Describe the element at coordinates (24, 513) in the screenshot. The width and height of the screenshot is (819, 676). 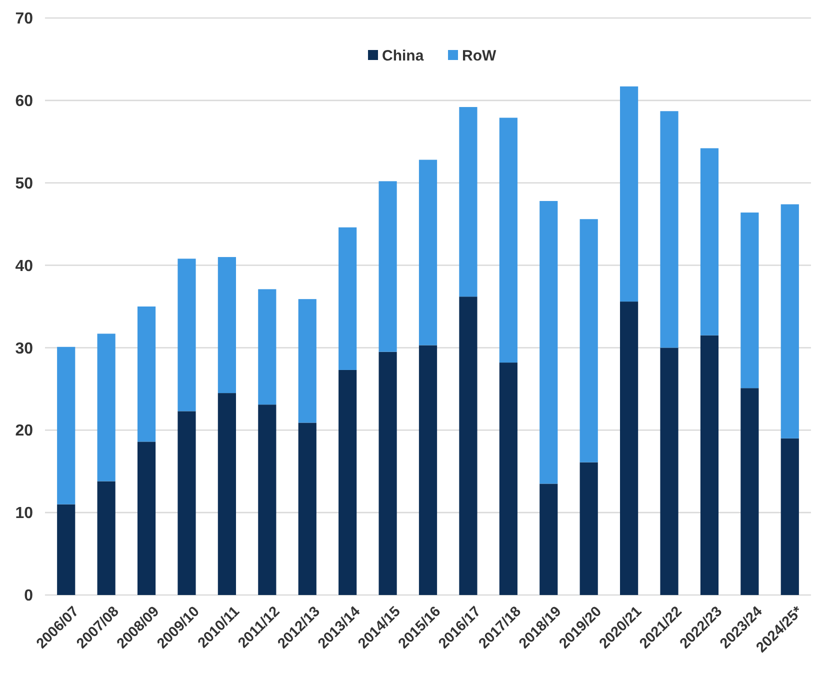
I see `y-tick-label: 10` at that location.